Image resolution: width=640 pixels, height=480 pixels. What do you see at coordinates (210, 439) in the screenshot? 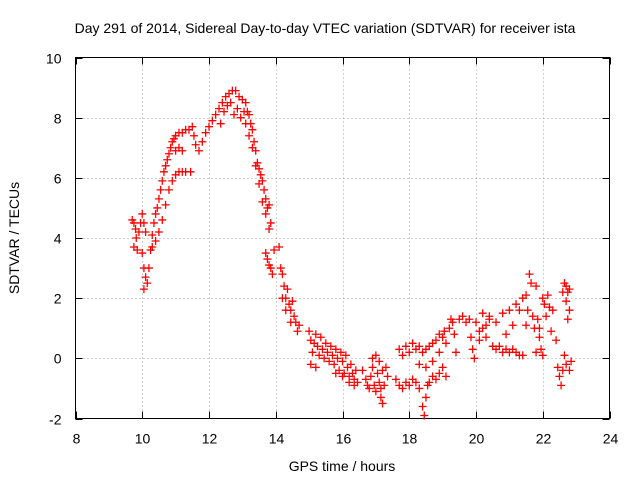
I see `x-tick-label: 12` at bounding box center [210, 439].